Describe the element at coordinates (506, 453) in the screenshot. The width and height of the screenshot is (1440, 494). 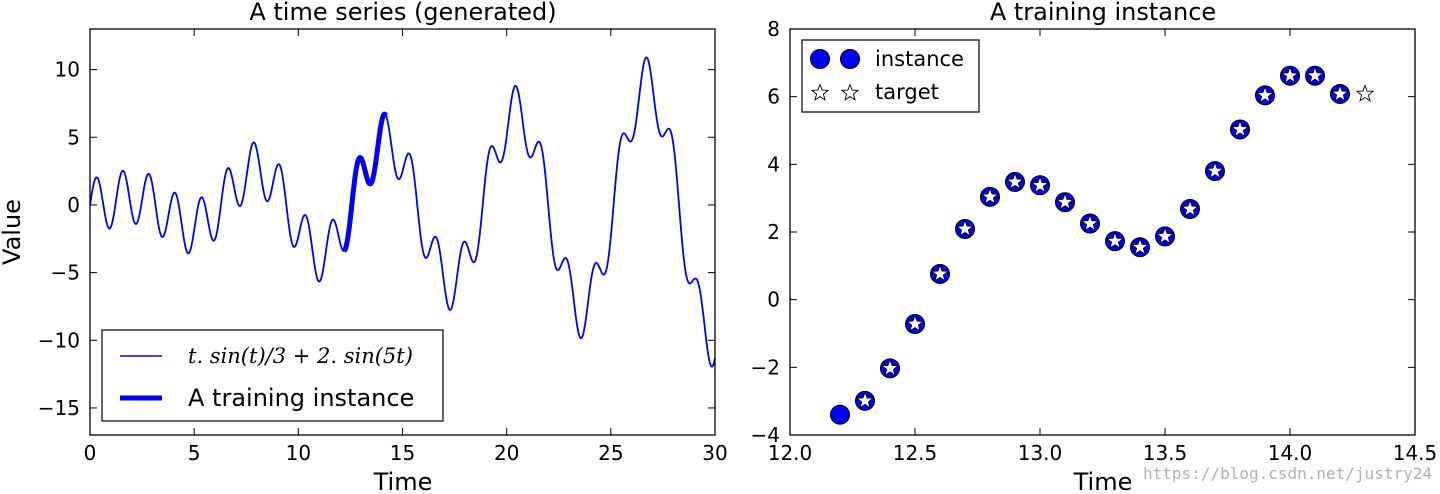
I see `left-x-tick-label: 20` at that location.